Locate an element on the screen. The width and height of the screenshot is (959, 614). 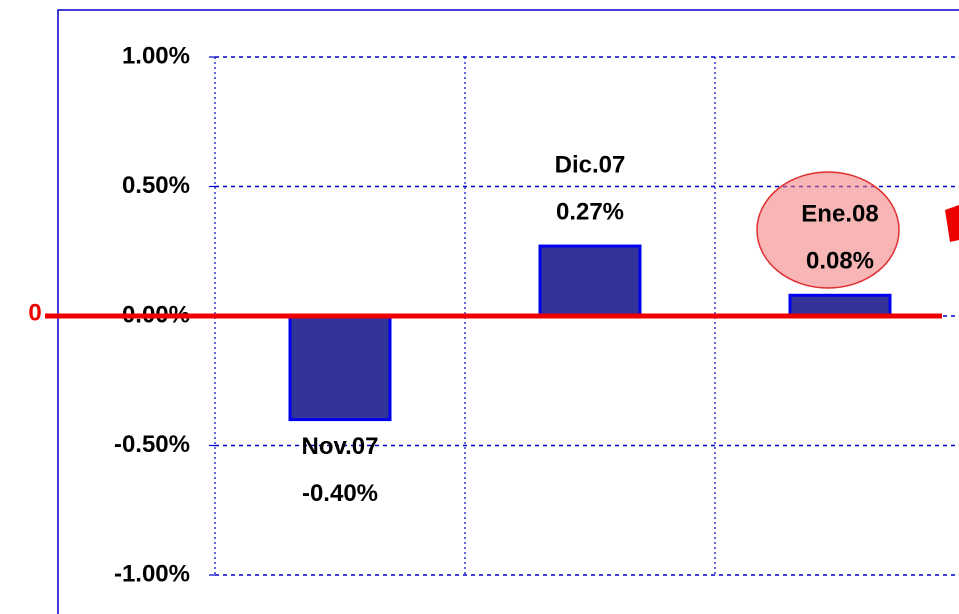
y-tick-label: 1.00% is located at coordinates (156, 55).